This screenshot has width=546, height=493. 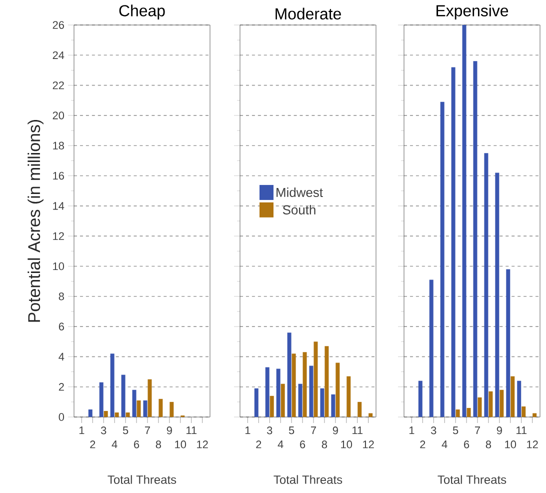 What do you see at coordinates (58, 266) in the screenshot?
I see `y-tick-label: 10` at bounding box center [58, 266].